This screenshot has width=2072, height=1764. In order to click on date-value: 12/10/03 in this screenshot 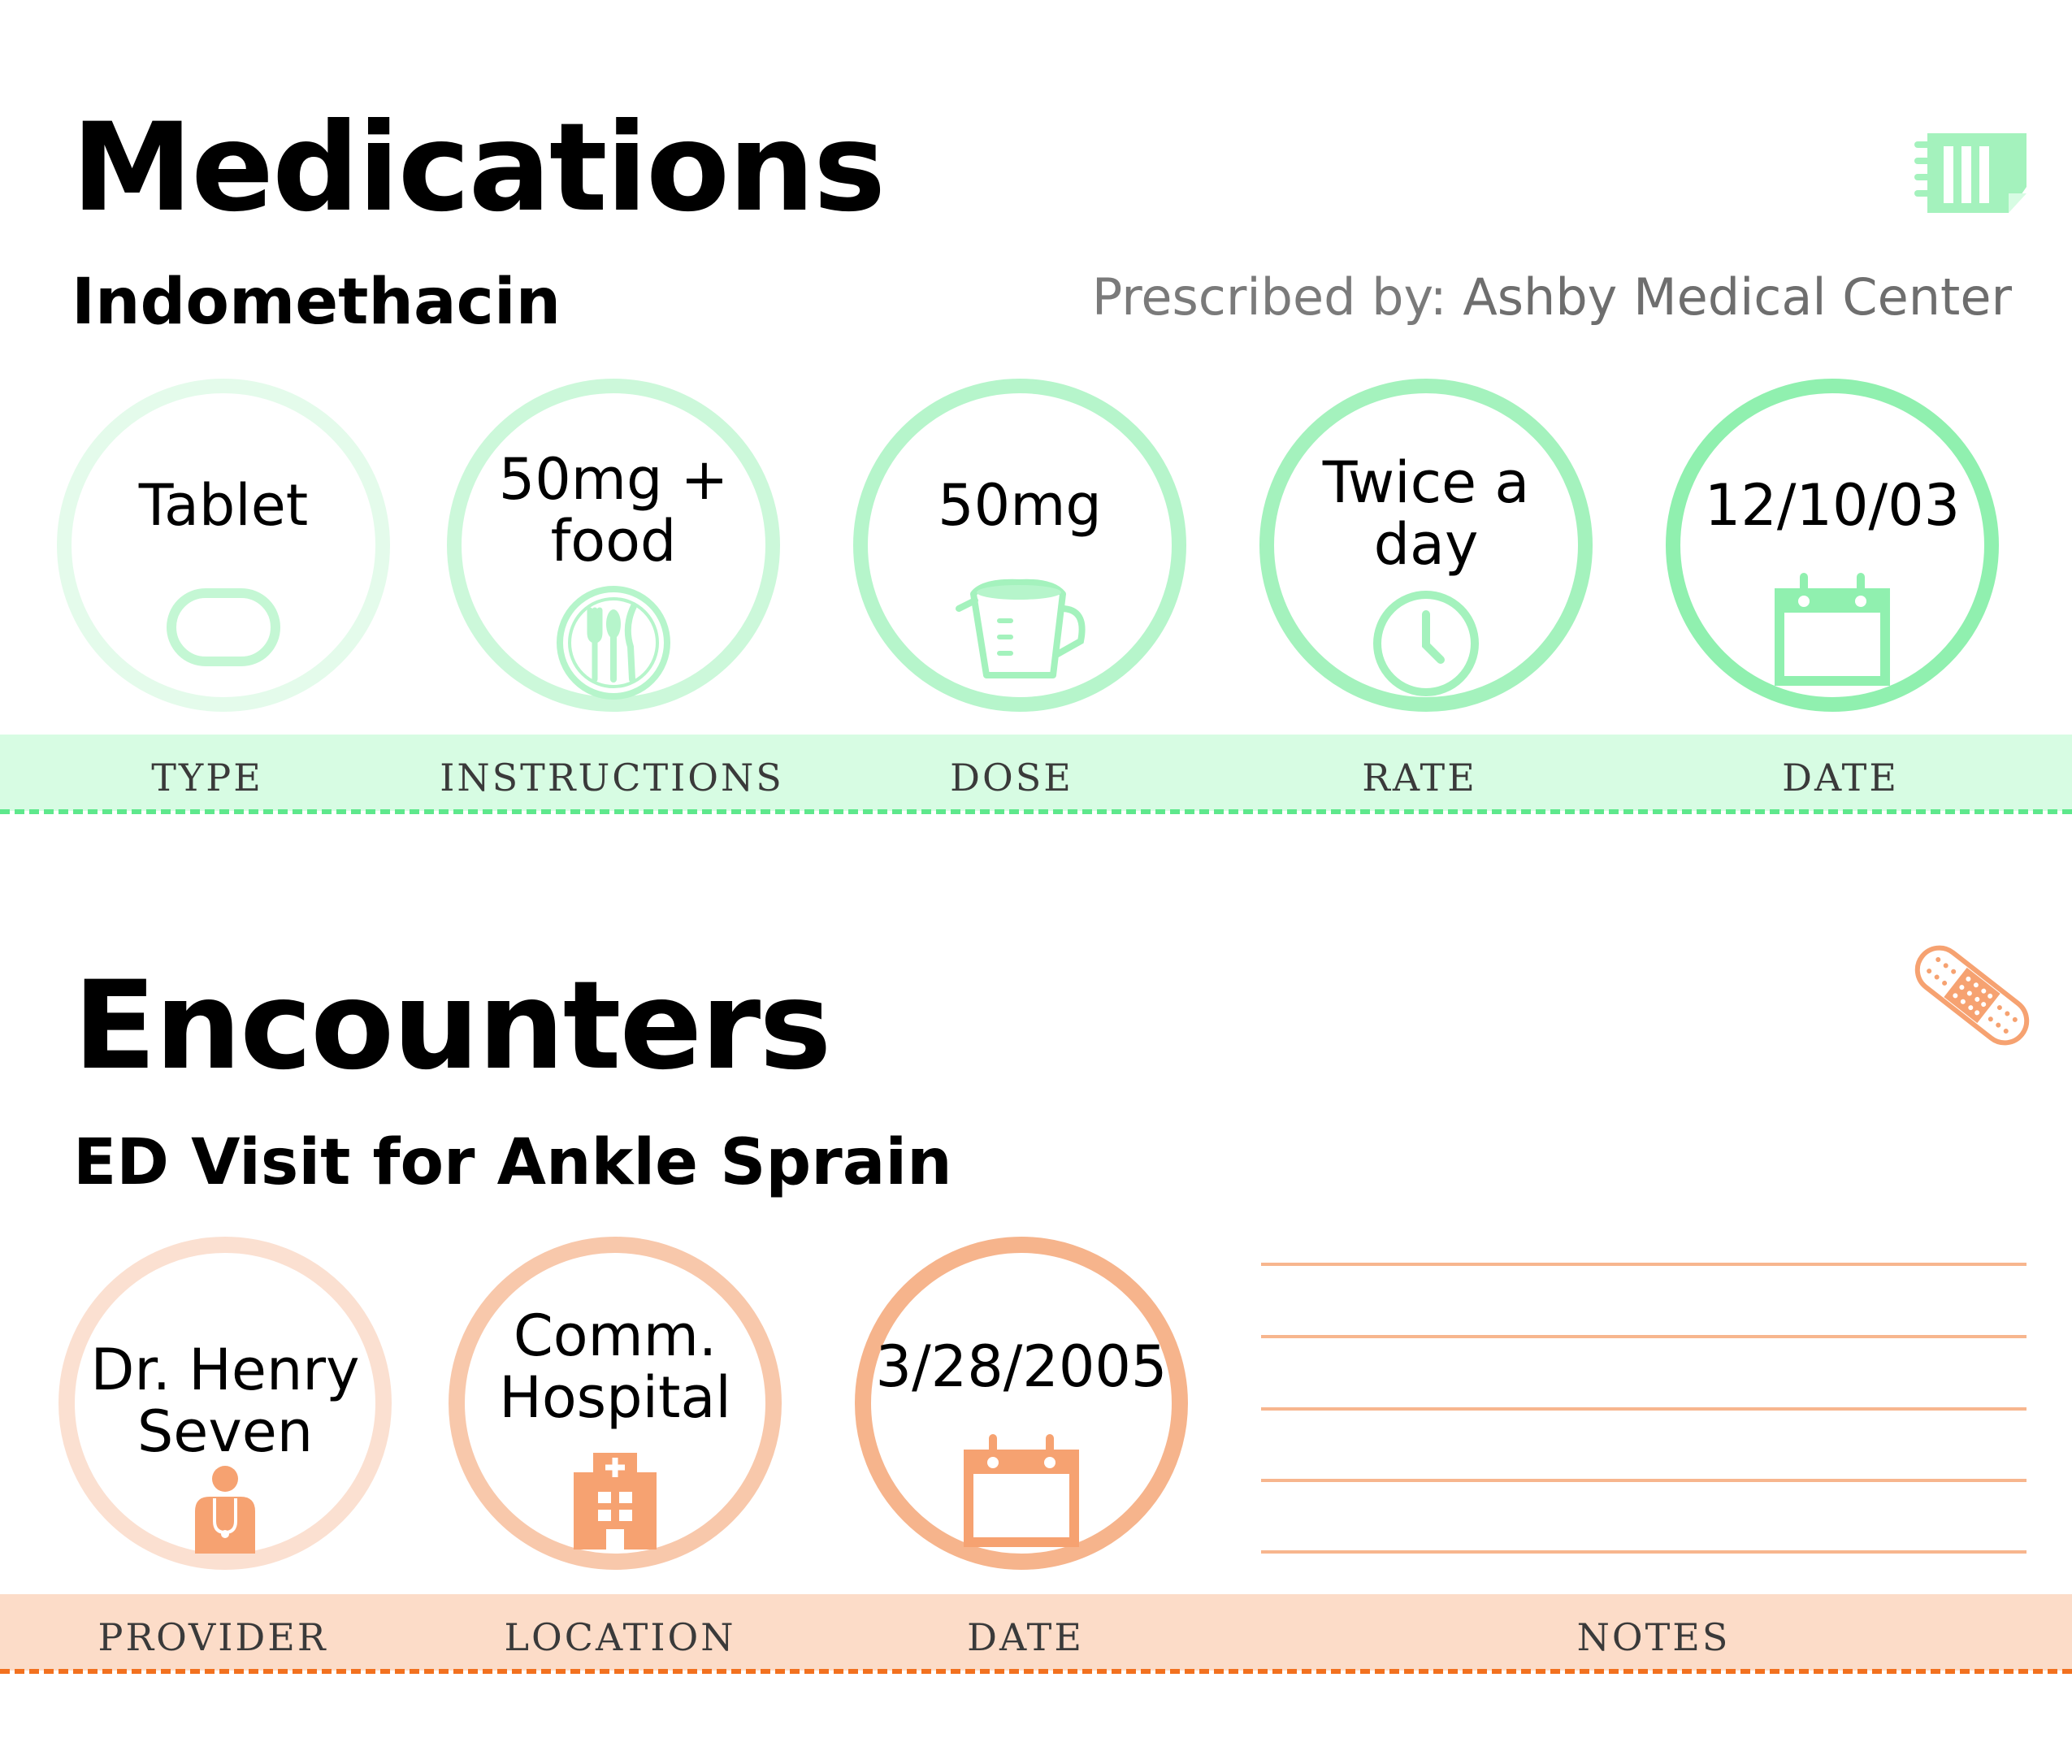, I will do `click(1832, 505)`.